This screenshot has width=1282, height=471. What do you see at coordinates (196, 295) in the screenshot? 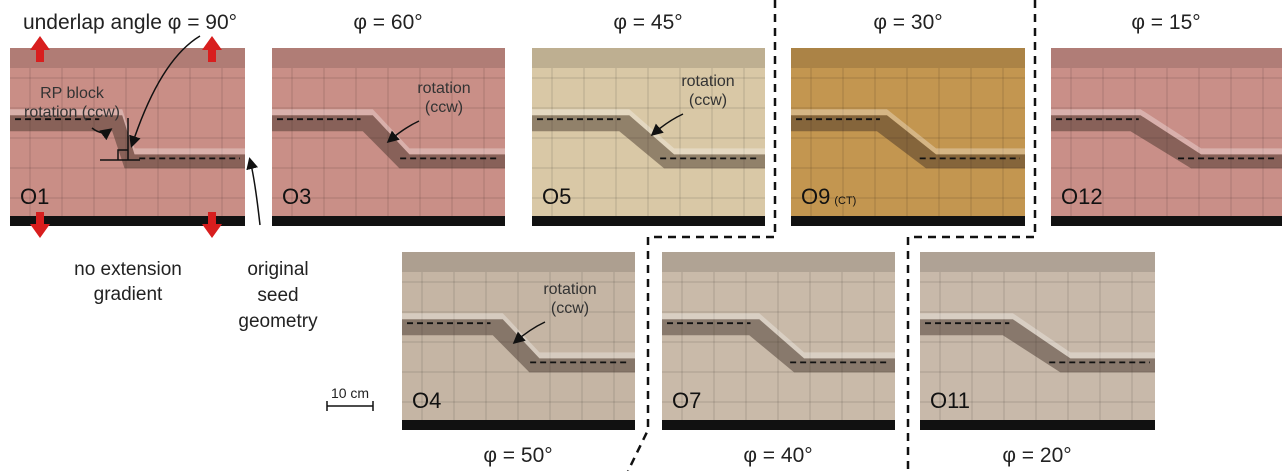
I see `notes: no extension gradient original seed geometry` at bounding box center [196, 295].